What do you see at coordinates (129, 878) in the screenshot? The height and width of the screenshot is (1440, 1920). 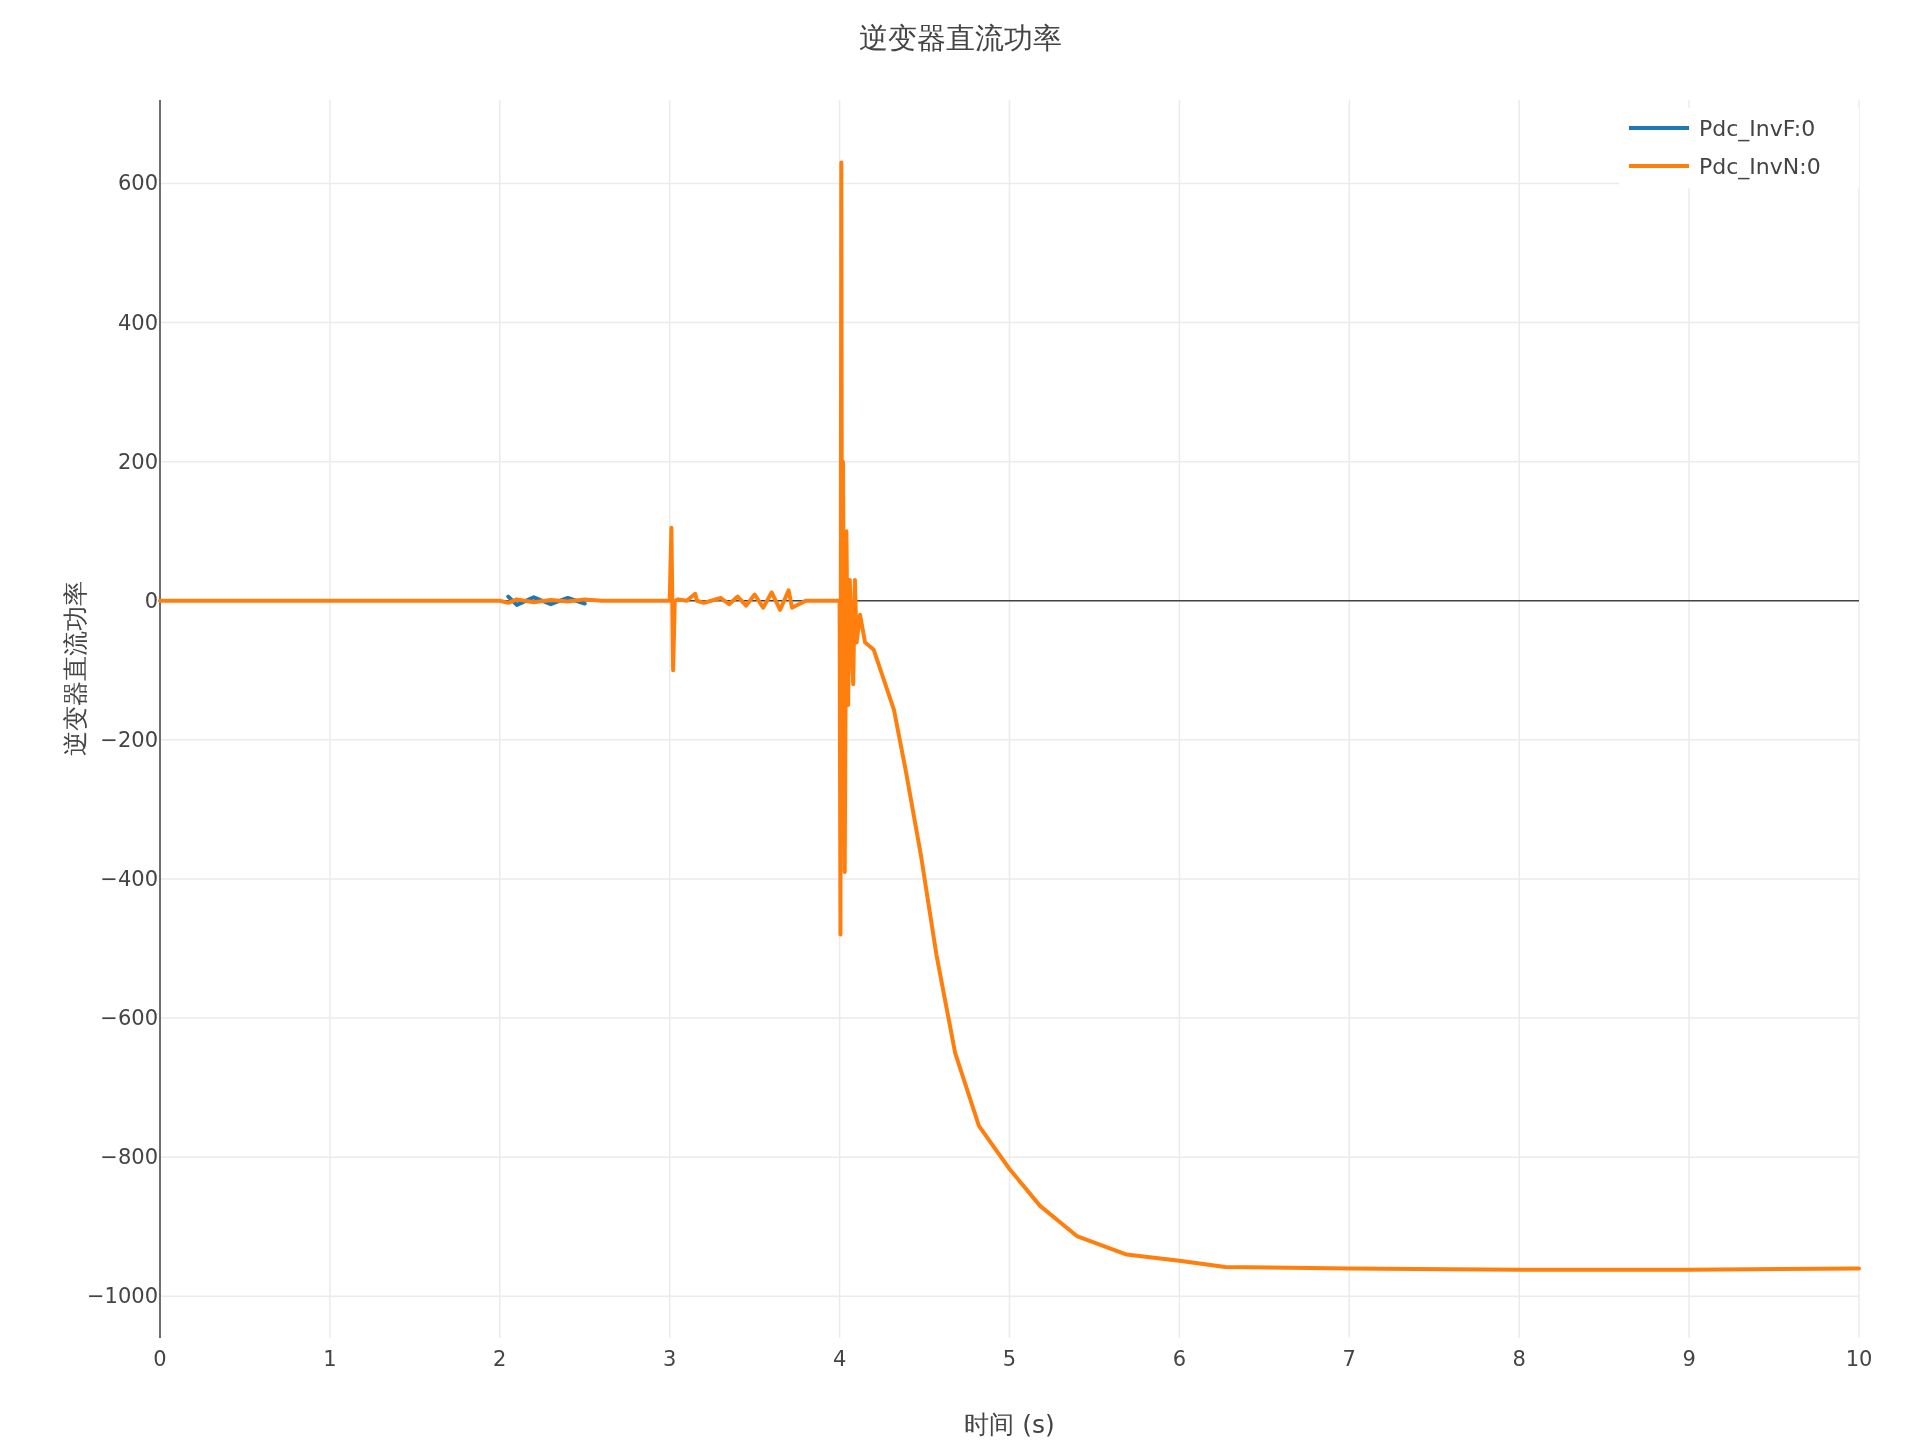 I see `y-tick-label: −400` at bounding box center [129, 878].